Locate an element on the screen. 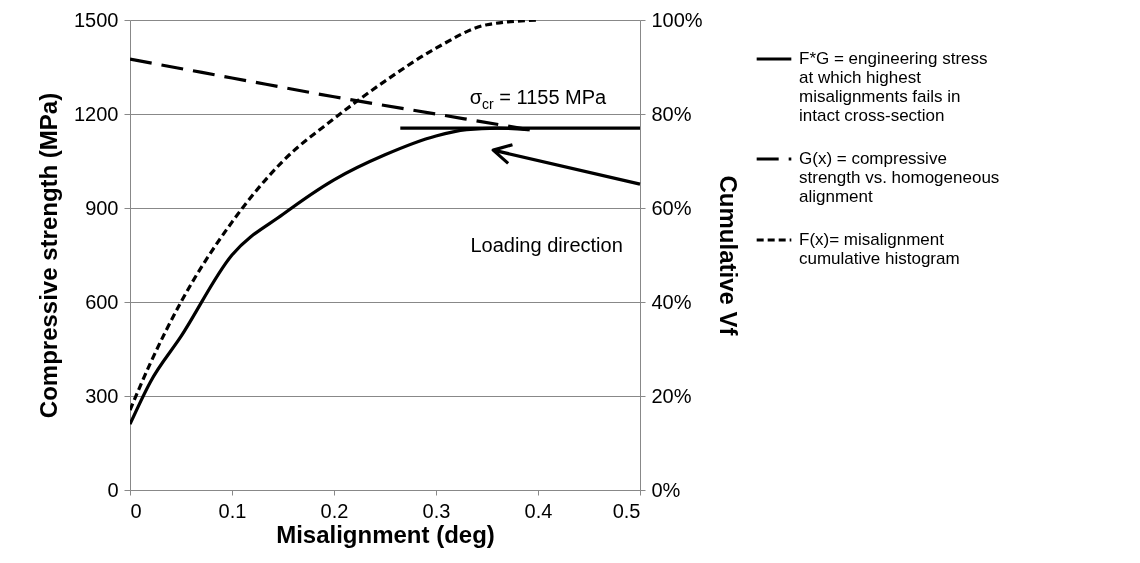 This screenshot has width=1140, height=563. y-tick-label: 300 is located at coordinates (102, 395).